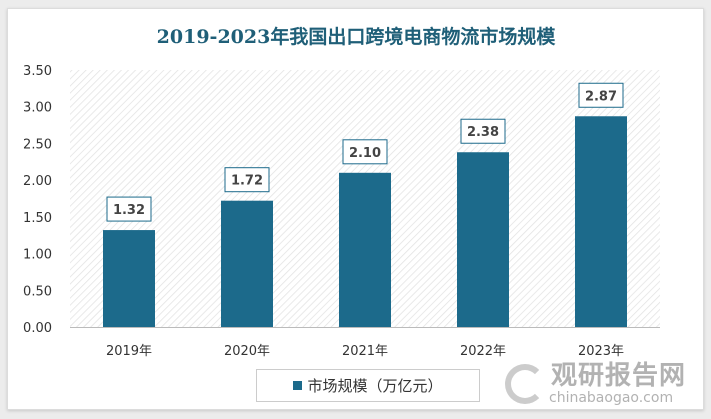 This screenshot has height=419, width=711. What do you see at coordinates (601, 351) in the screenshot?
I see `x-tick-label: 2023年` at bounding box center [601, 351].